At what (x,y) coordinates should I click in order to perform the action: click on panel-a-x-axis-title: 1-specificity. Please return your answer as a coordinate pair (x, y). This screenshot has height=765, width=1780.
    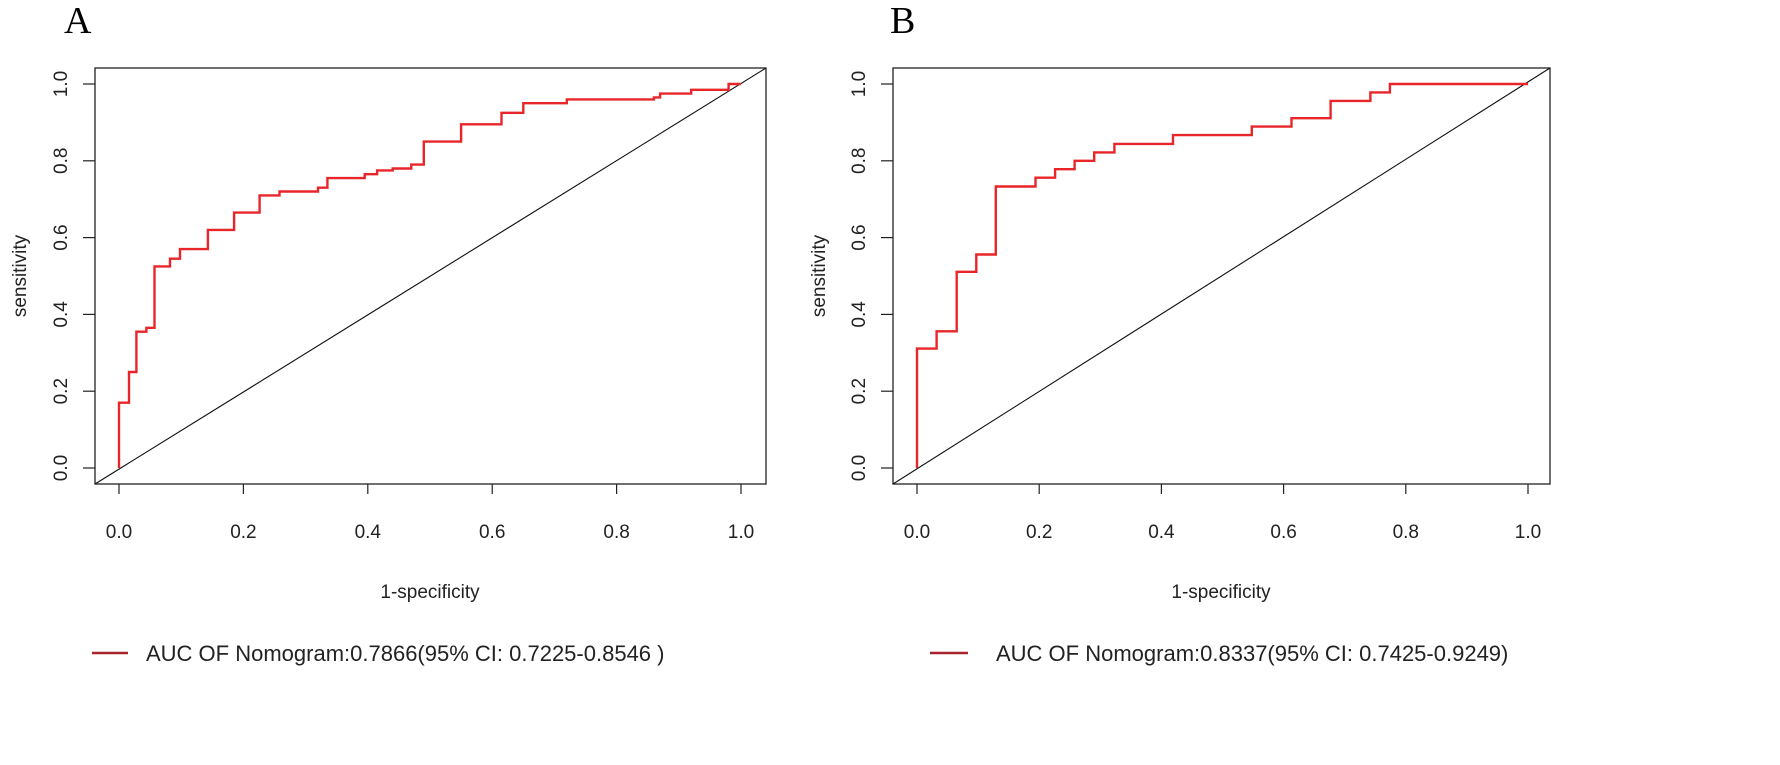
    Looking at the image, I should click on (430, 592).